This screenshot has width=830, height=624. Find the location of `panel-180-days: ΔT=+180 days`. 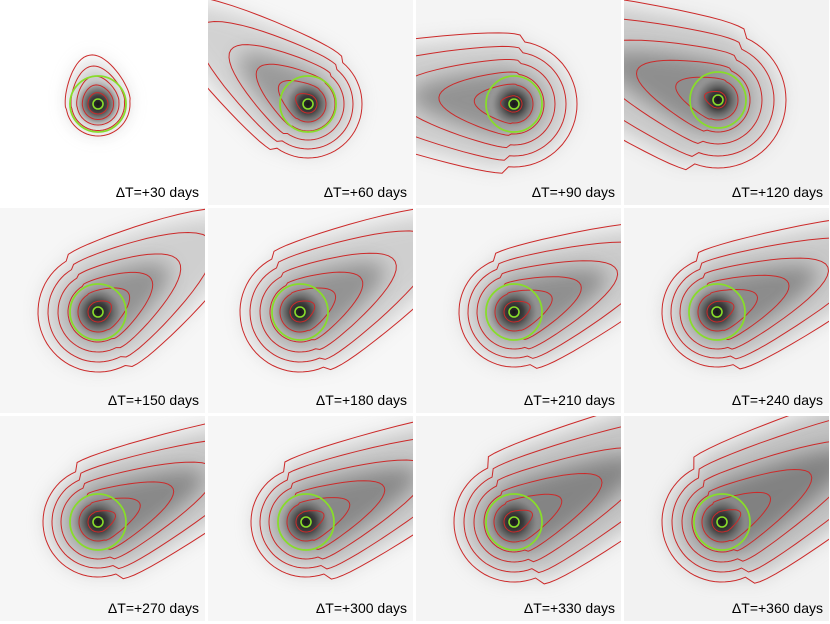

panel-180-days: ΔT=+180 days is located at coordinates (310, 310).